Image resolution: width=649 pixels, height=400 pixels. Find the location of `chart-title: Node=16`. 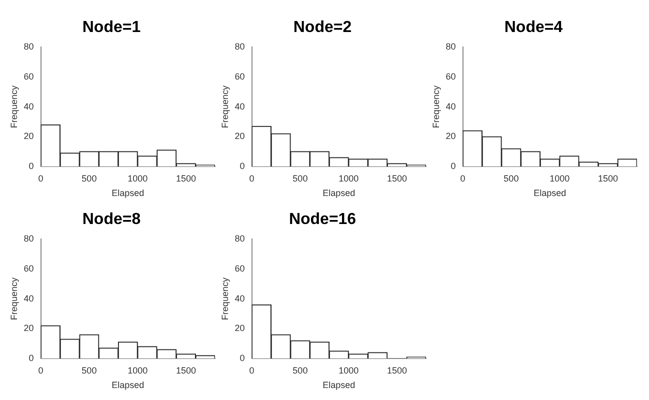

chart-title: Node=16 is located at coordinates (322, 219).